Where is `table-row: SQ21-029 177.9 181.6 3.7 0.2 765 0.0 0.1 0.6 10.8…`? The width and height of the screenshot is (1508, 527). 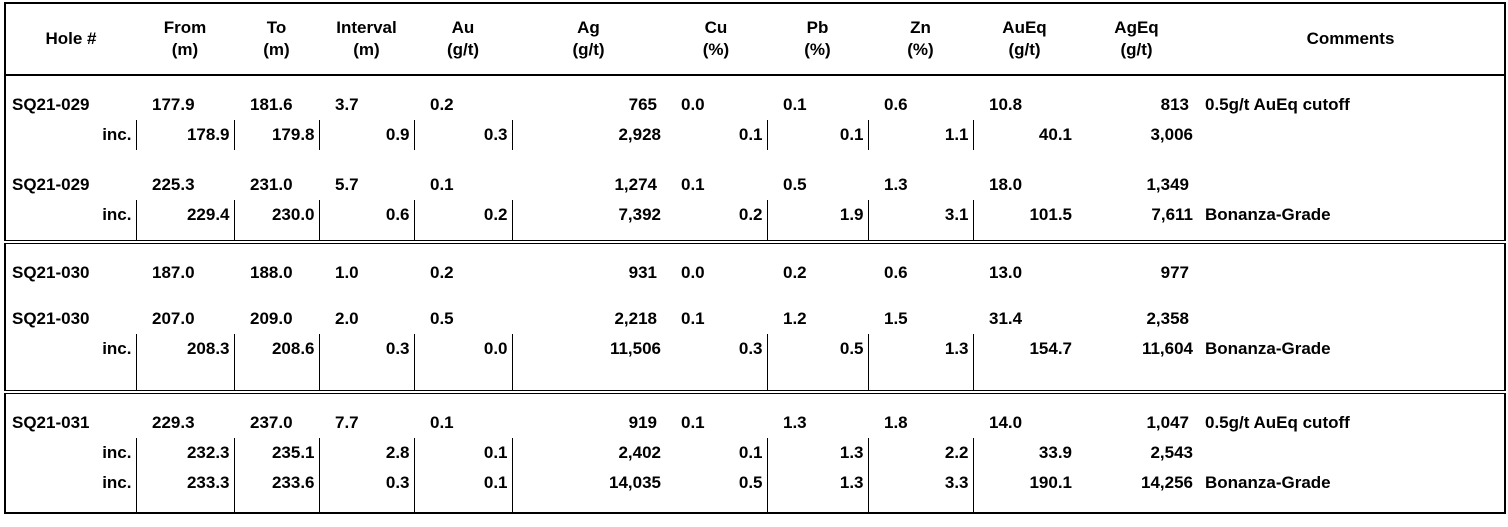
table-row: SQ21-029 177.9 181.6 3.7 0.2 765 0.0 0.1 0.6 10.8… is located at coordinates (755, 97).